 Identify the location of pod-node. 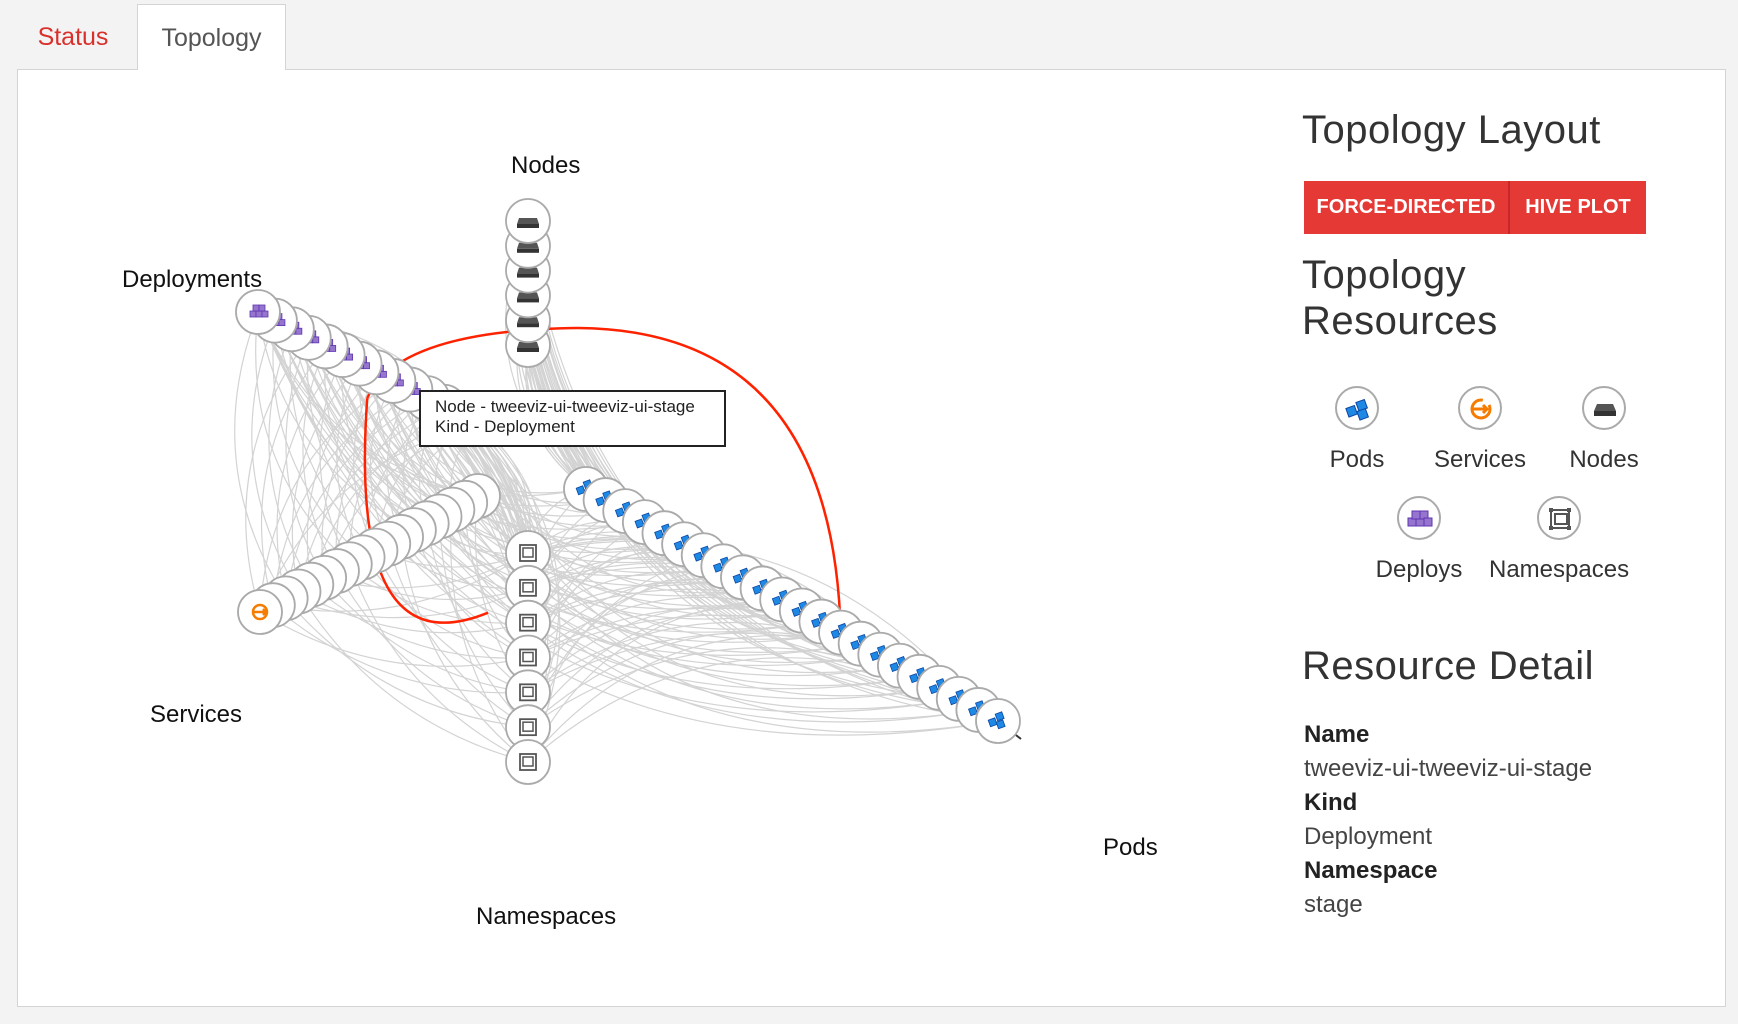
(998, 721).